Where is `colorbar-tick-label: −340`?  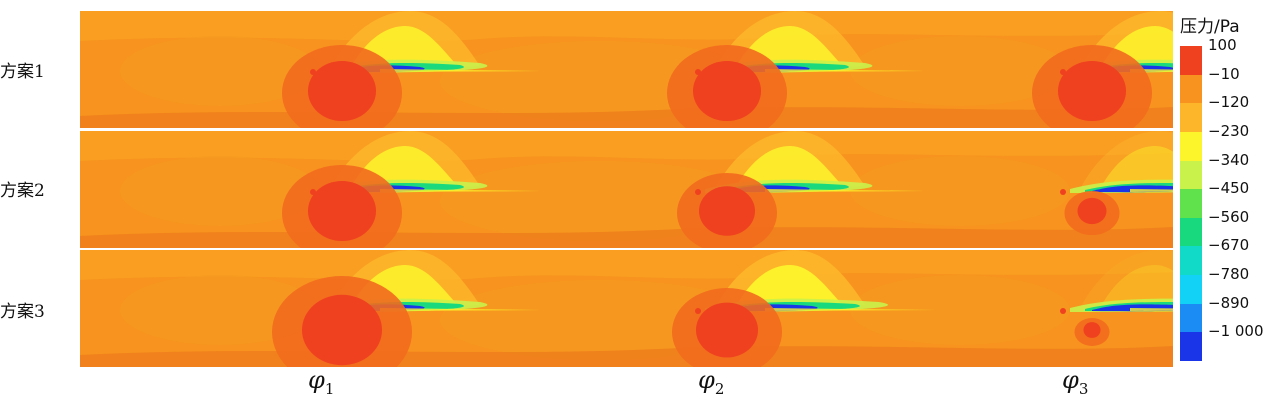
colorbar-tick-label: −340 is located at coordinates (1229, 159).